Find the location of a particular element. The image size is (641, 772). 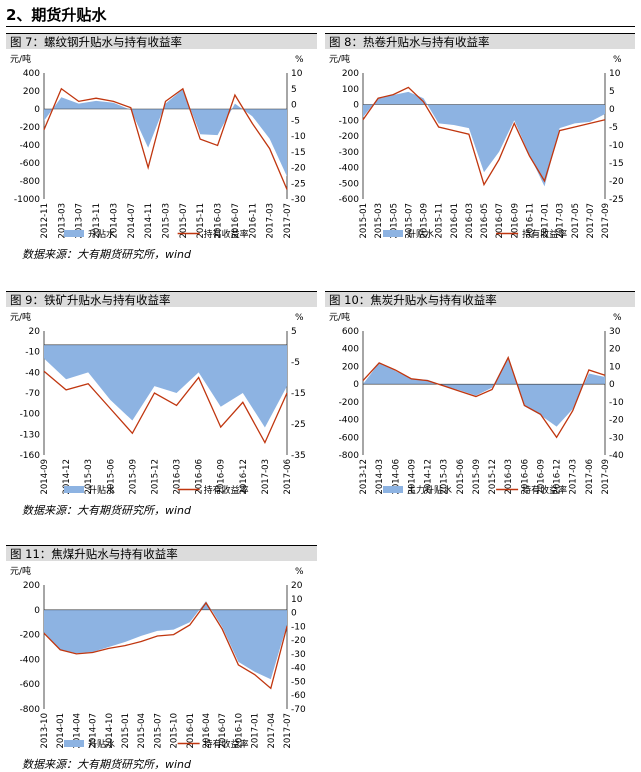

right-tick-label: -40 is located at coordinates (298, 669).